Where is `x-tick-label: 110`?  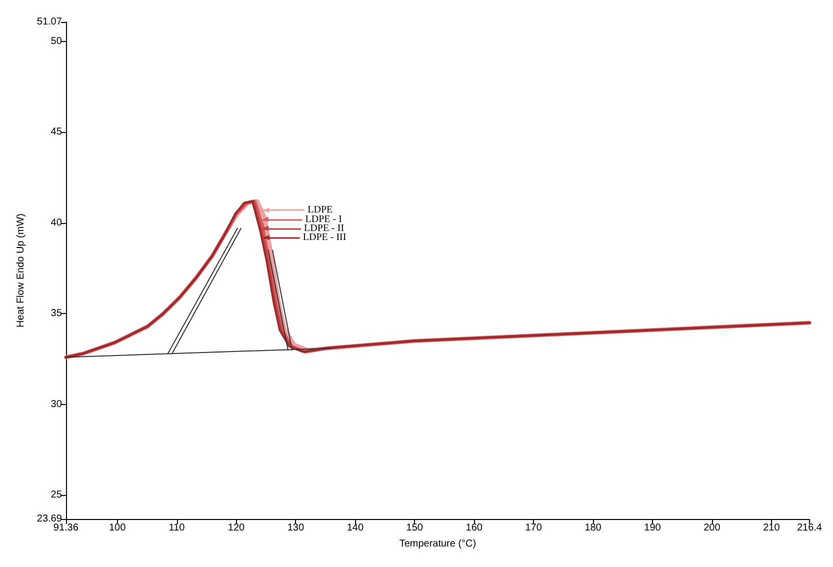 x-tick-label: 110 is located at coordinates (177, 528).